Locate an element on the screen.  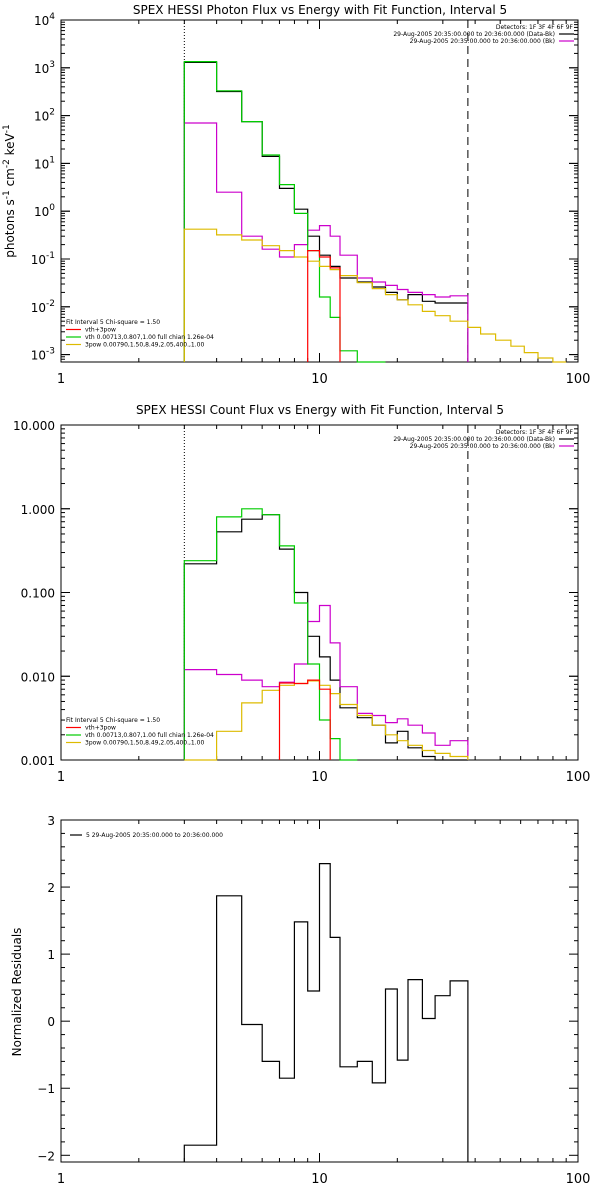
y-tick-label: 10⁻³ is located at coordinates (43, 355).